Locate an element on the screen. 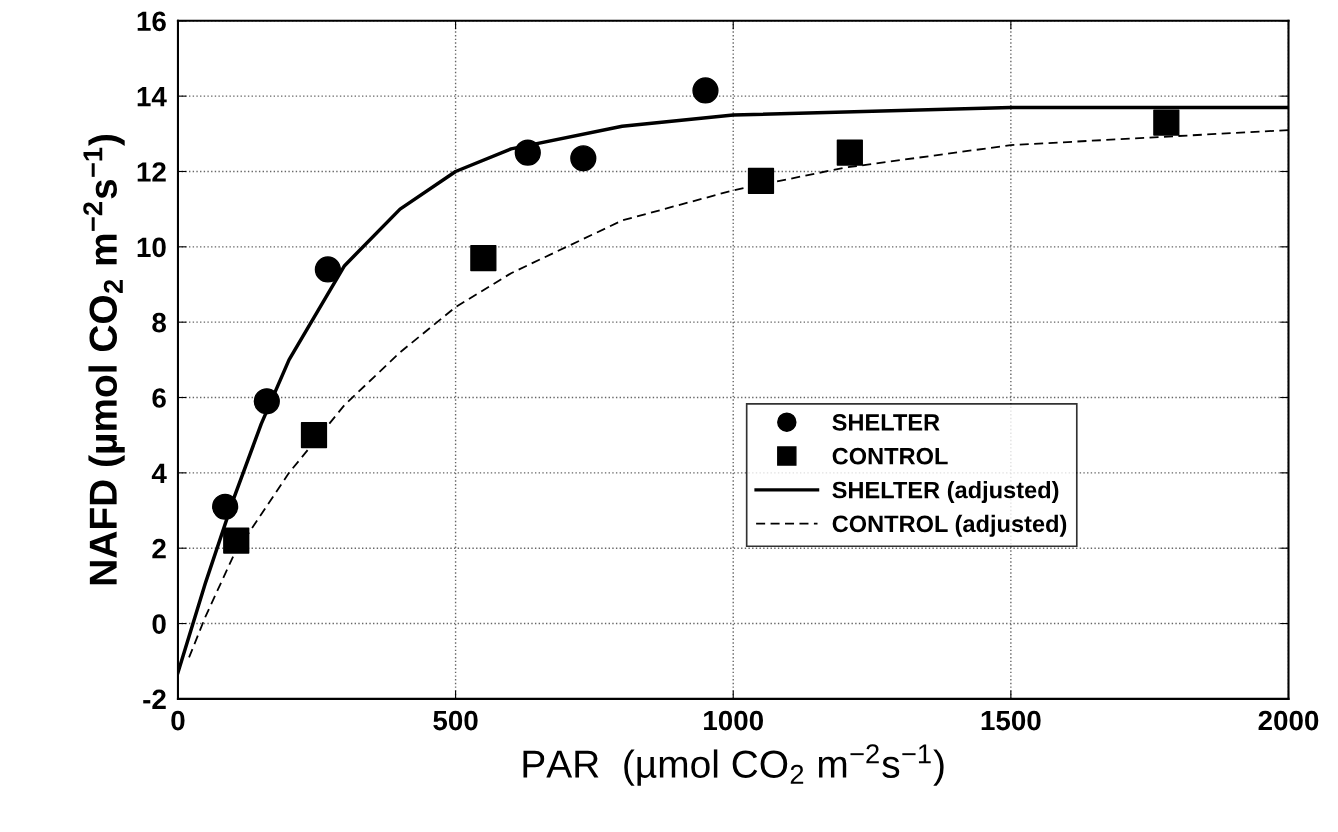 Image resolution: width=1338 pixels, height=832 pixels. x-tick-label: 500 is located at coordinates (455, 720).